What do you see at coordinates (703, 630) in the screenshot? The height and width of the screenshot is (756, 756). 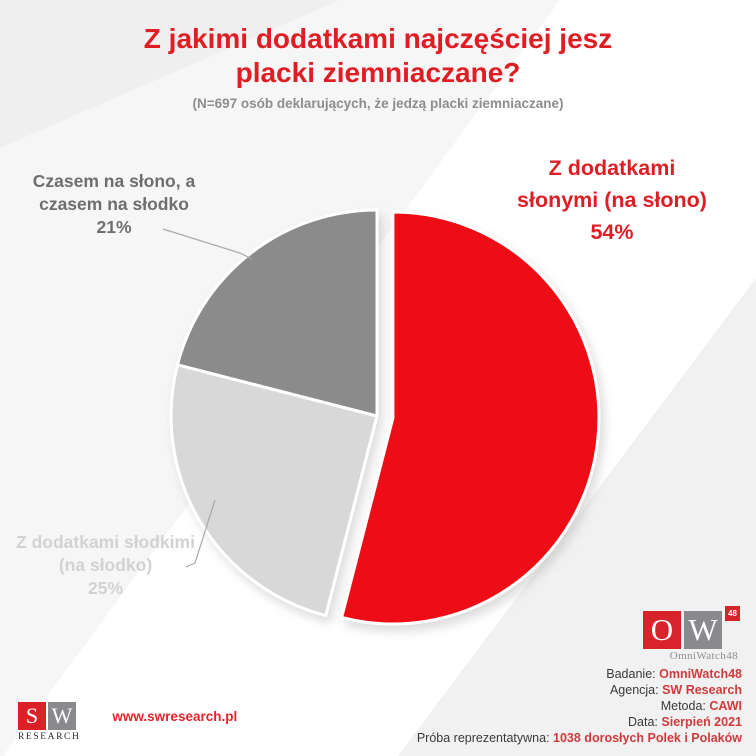 I see `ow-logo-letter-w: W` at bounding box center [703, 630].